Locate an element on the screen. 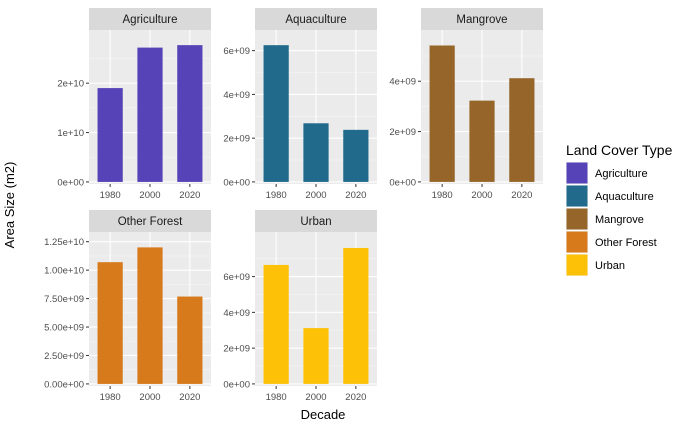 This screenshot has width=693, height=428. legend-title: Land Cover Type is located at coordinates (619, 150).